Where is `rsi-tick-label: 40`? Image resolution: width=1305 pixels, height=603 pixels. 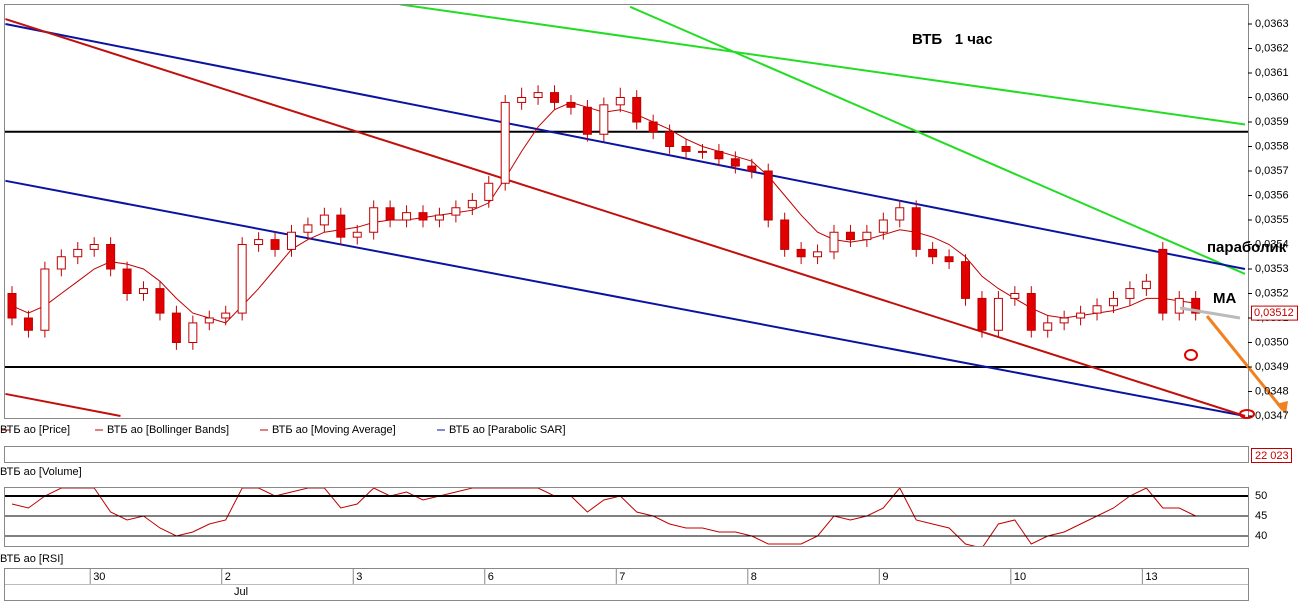 rsi-tick-label: 40 is located at coordinates (1261, 536).